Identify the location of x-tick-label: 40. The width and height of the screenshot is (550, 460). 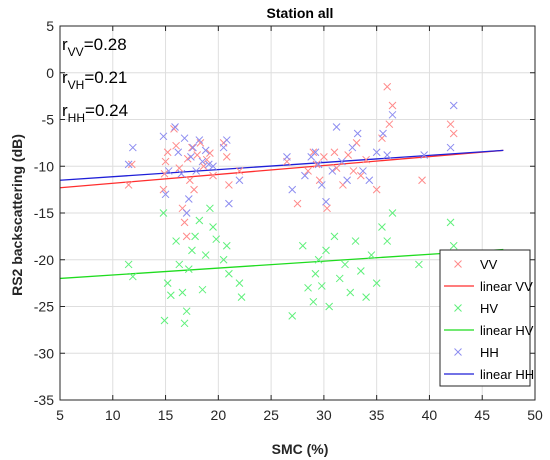
(430, 415).